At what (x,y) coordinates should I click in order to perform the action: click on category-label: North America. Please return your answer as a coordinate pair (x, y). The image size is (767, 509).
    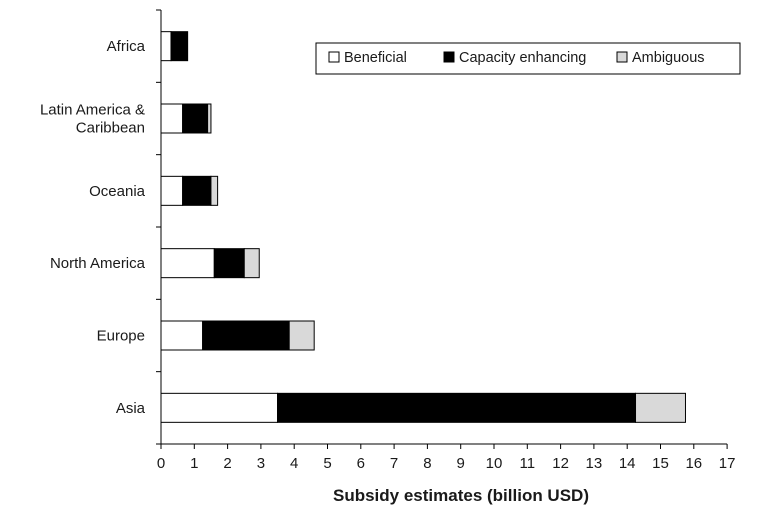
    Looking at the image, I should click on (98, 263).